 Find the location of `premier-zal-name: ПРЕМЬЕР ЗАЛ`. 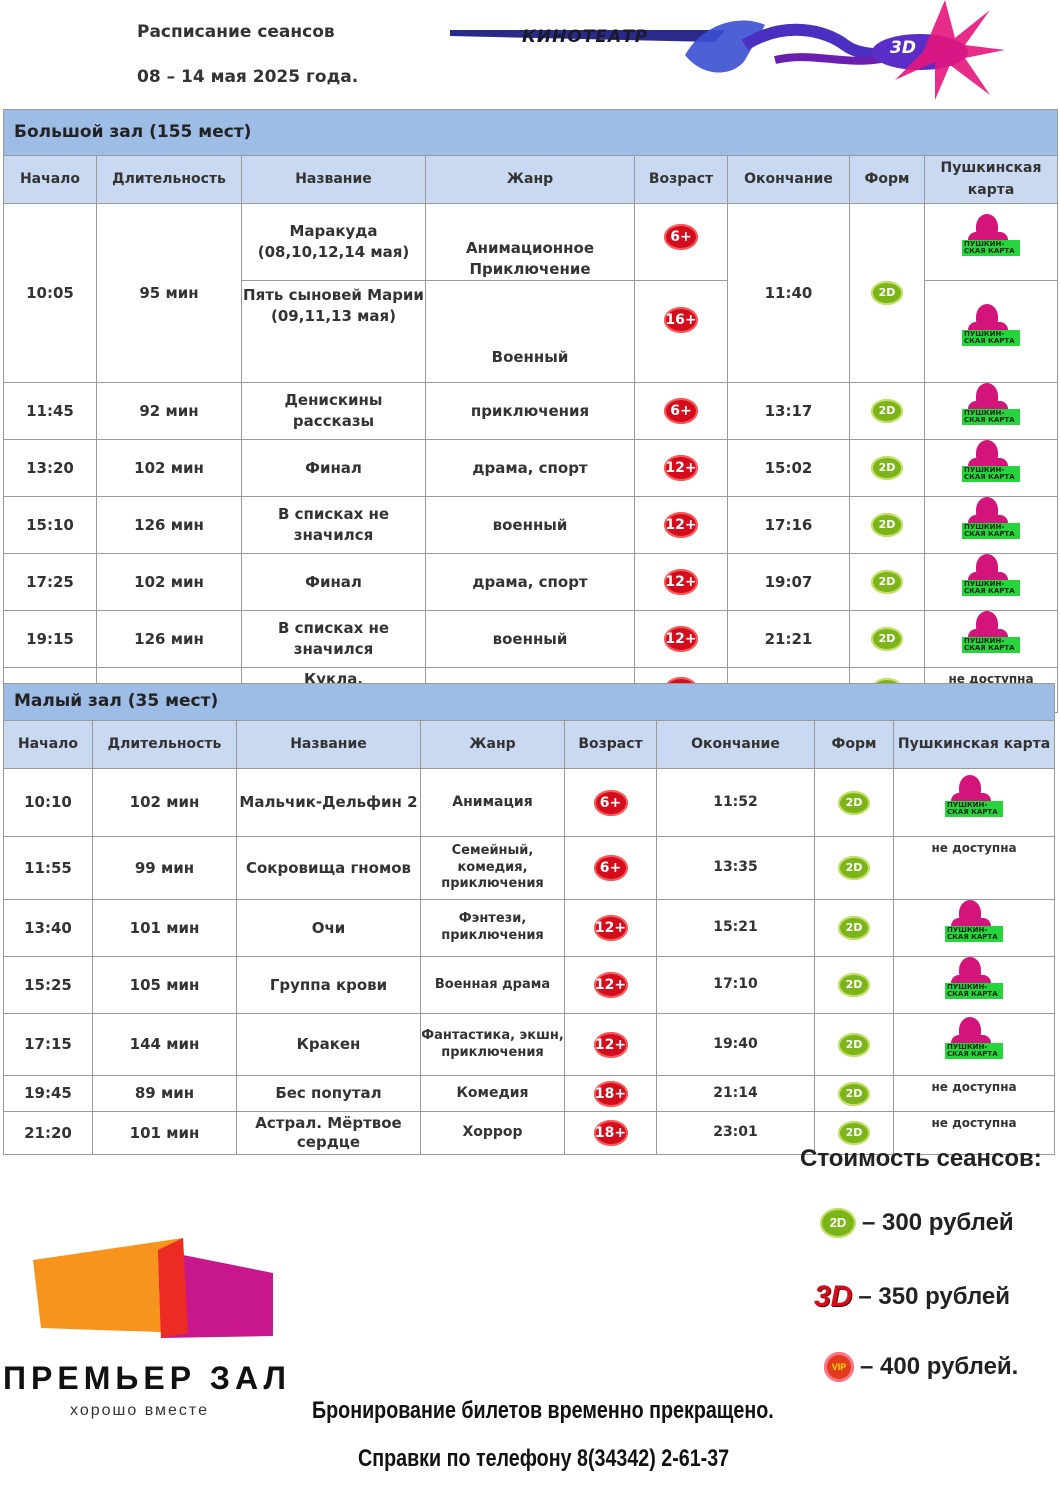

premier-zal-name: ПРЕМЬЕР ЗАЛ is located at coordinates (147, 1378).